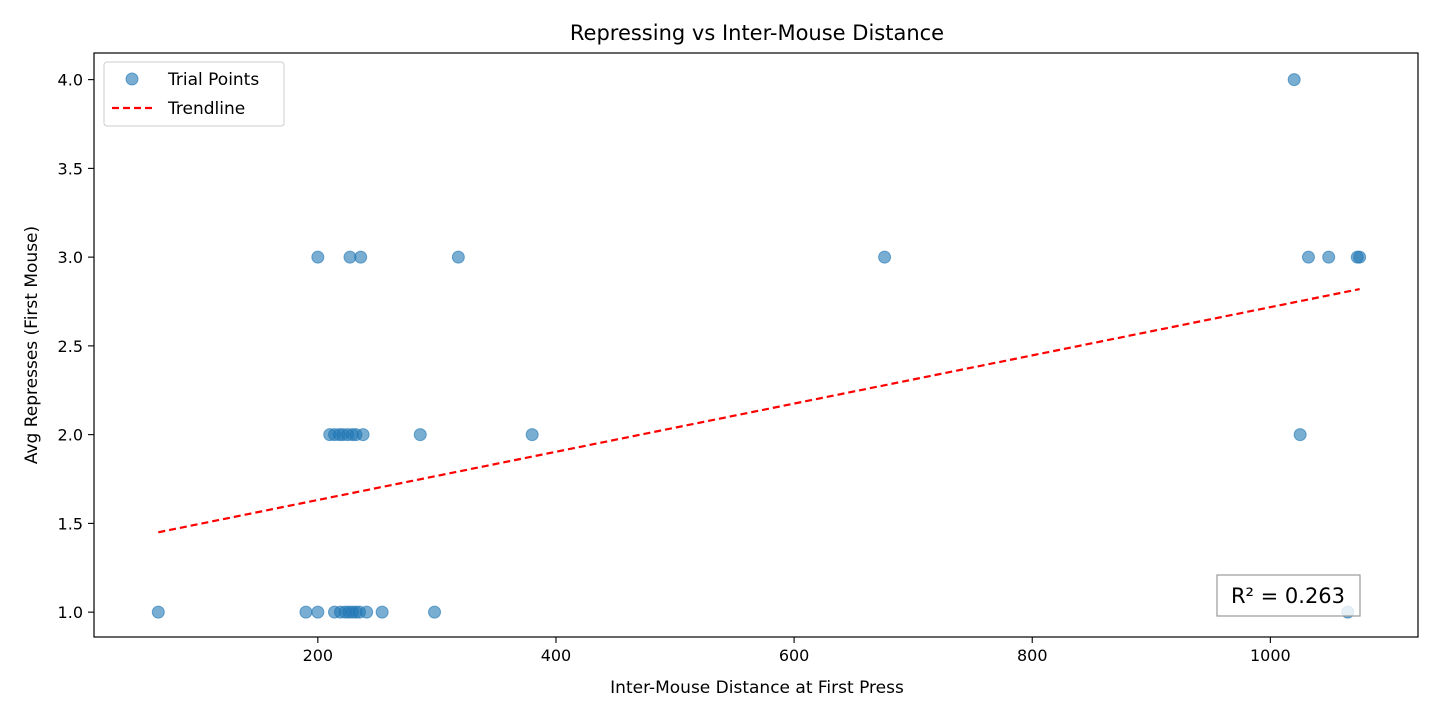 Image resolution: width=1440 pixels, height=720 pixels. I want to click on x-tick-label: 1000, so click(1270, 655).